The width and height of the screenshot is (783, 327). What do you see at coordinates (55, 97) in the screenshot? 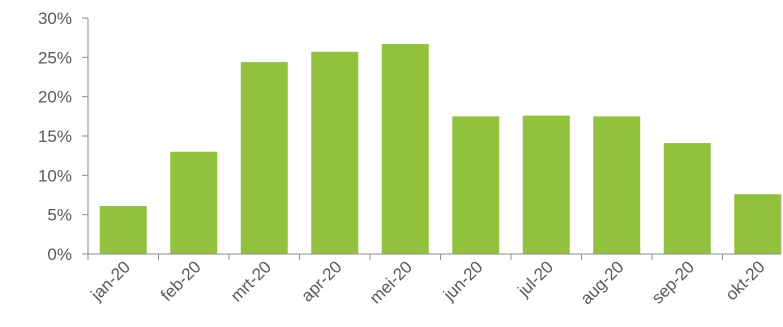
I see `y-tick-label: 20%` at bounding box center [55, 97].